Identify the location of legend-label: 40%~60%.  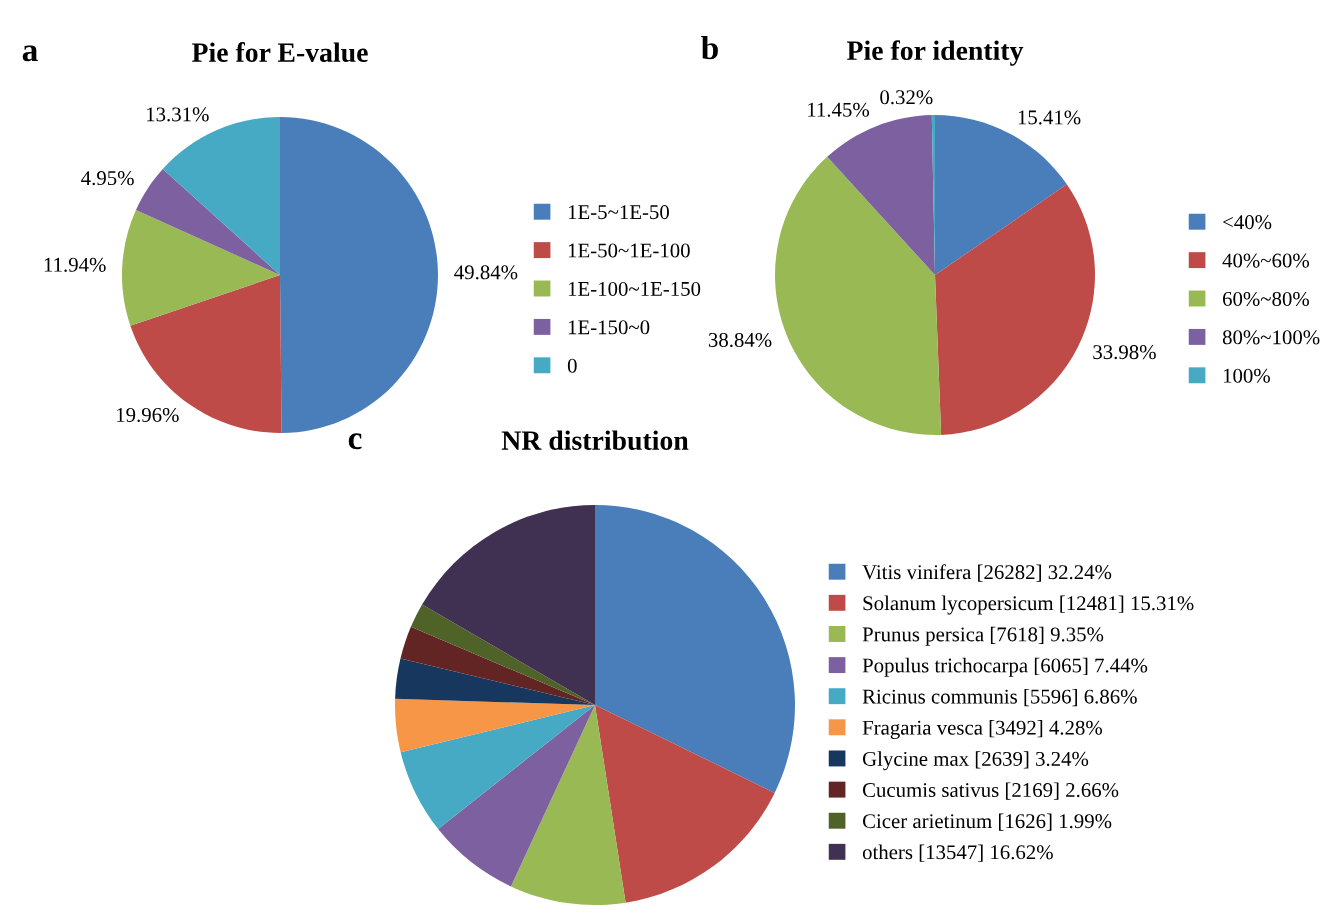
(1266, 260).